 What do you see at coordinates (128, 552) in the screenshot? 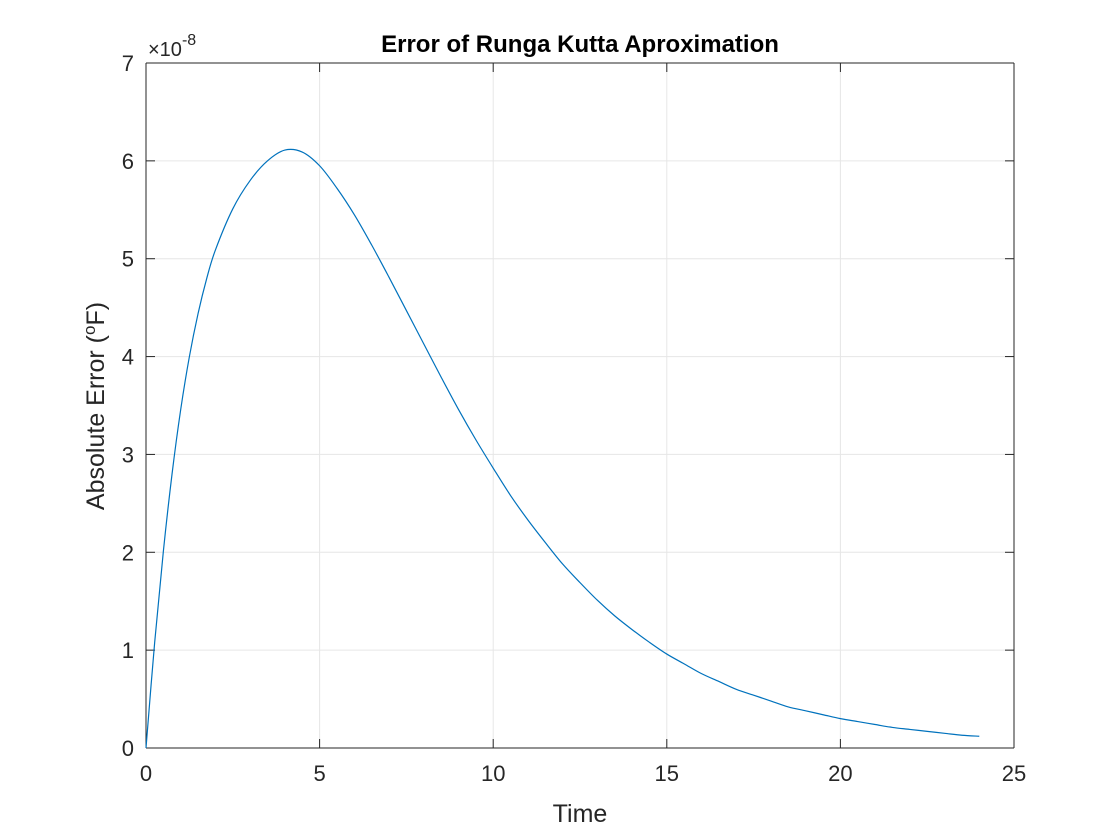
I see `y-tick-label: 2` at bounding box center [128, 552].